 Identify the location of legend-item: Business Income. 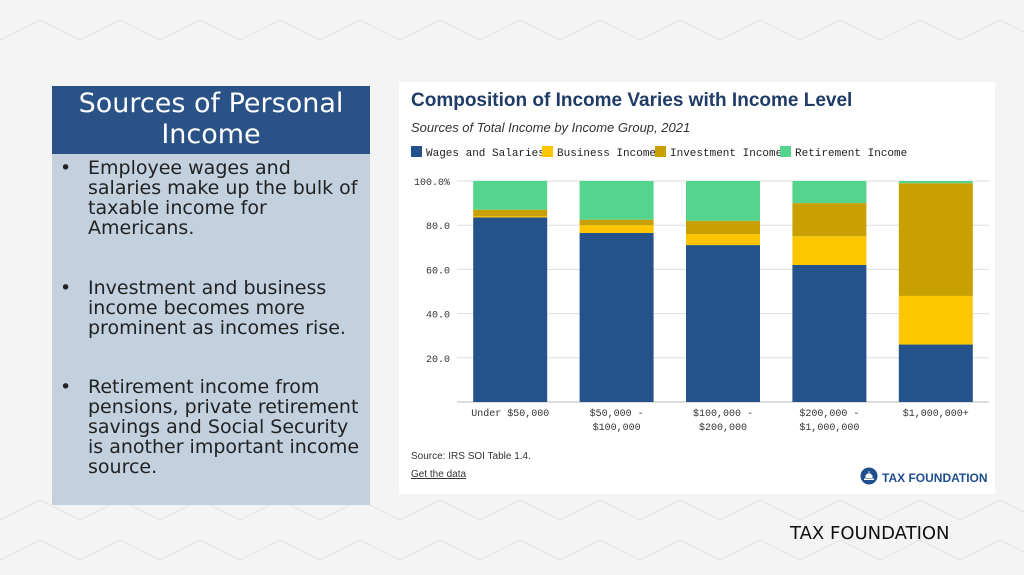
(599, 153).